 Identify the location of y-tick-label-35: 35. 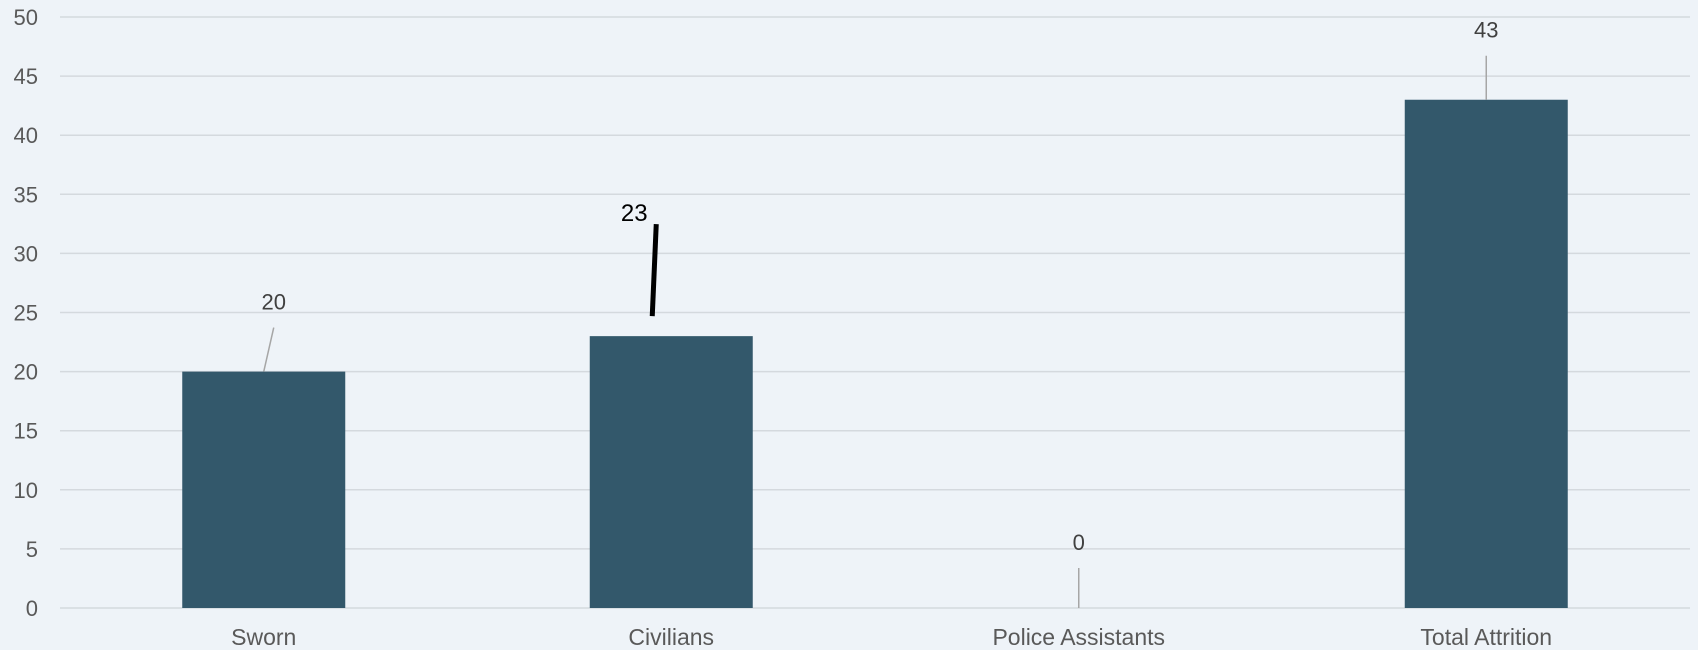
(26, 194).